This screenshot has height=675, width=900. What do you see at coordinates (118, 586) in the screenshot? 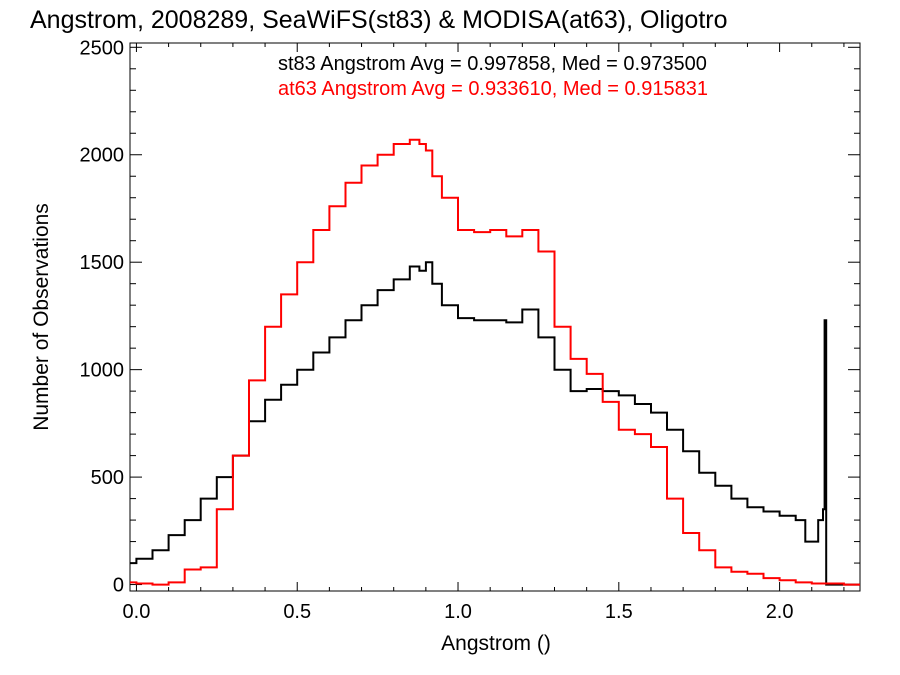
I see `y-tick-label: 0` at bounding box center [118, 586].